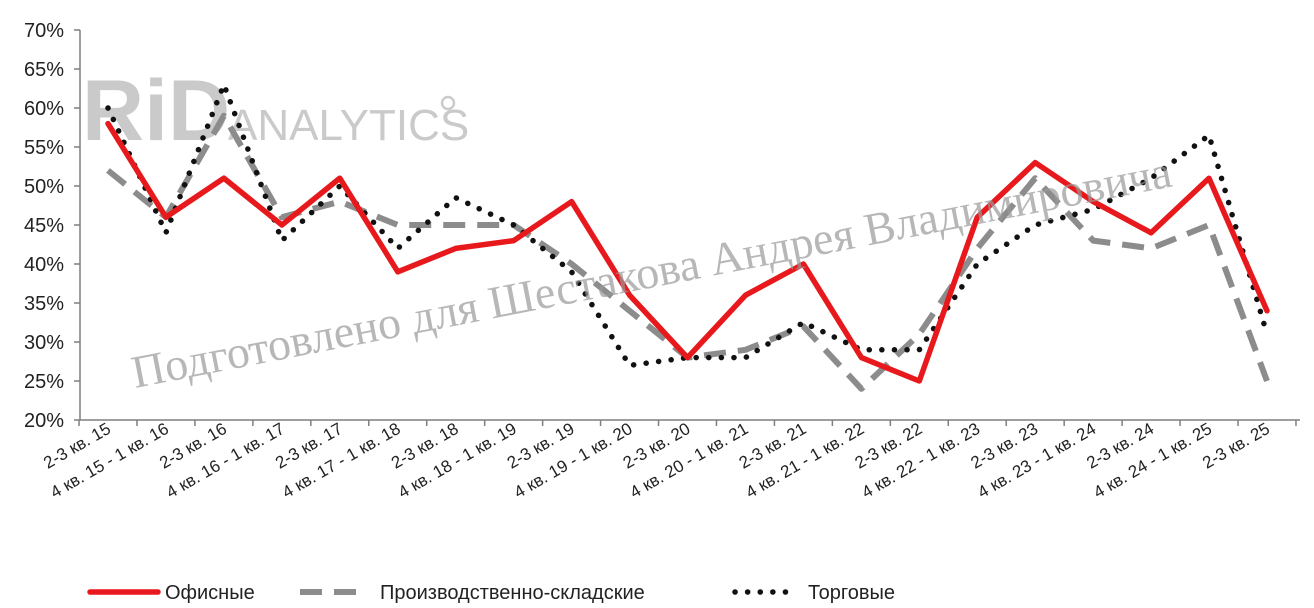  What do you see at coordinates (156, 111) in the screenshot?
I see `watermark-logo-text: RiD` at bounding box center [156, 111].